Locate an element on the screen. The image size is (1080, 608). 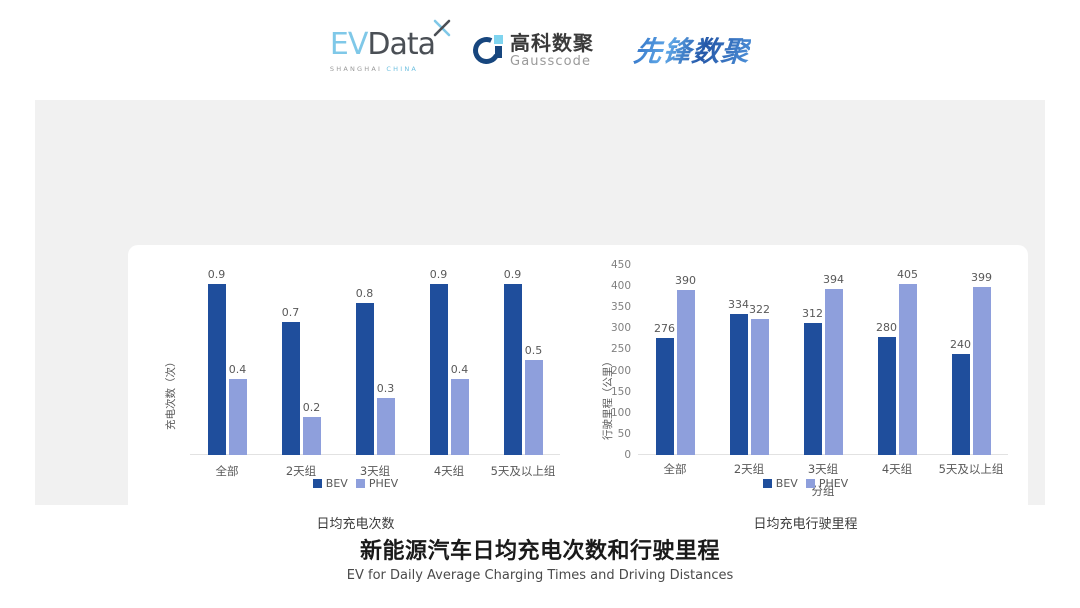
bar-group: 0.7 0.2 is located at coordinates (301, 360).